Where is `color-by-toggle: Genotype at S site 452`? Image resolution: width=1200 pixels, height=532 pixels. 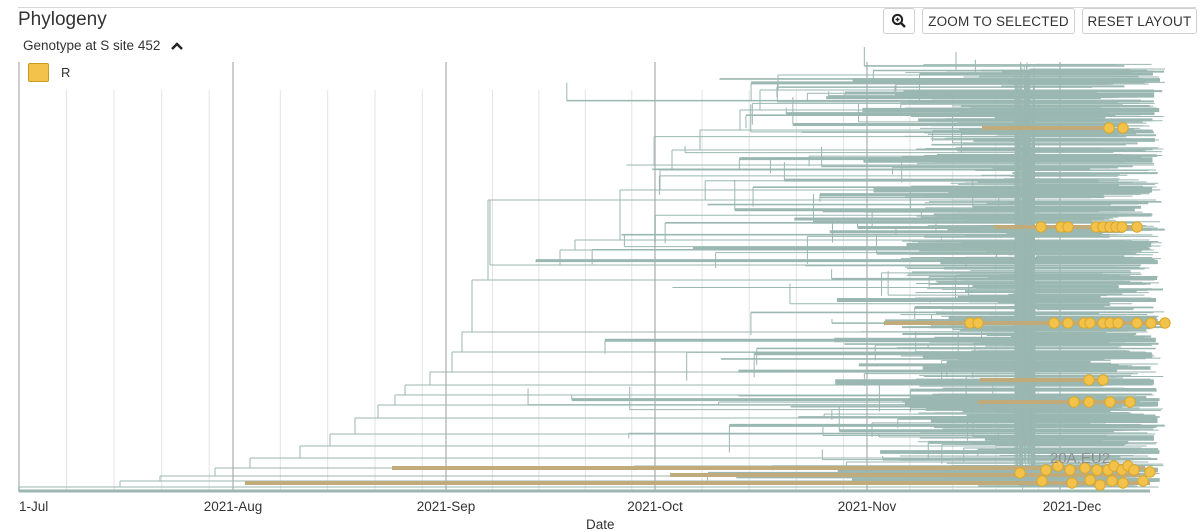 color-by-toggle: Genotype at S site 452 is located at coordinates (103, 45).